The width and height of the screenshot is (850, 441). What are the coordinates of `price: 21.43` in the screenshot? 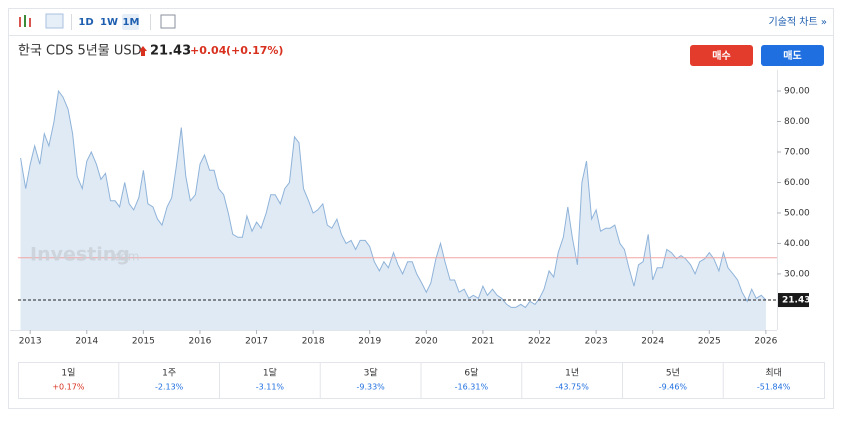 It's located at (170, 51).